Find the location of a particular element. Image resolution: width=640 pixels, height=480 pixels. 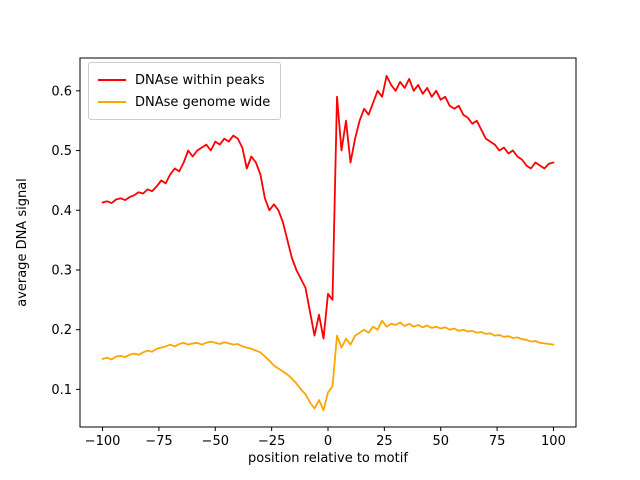

legend-item: DNAse genome wide is located at coordinates (184, 102).